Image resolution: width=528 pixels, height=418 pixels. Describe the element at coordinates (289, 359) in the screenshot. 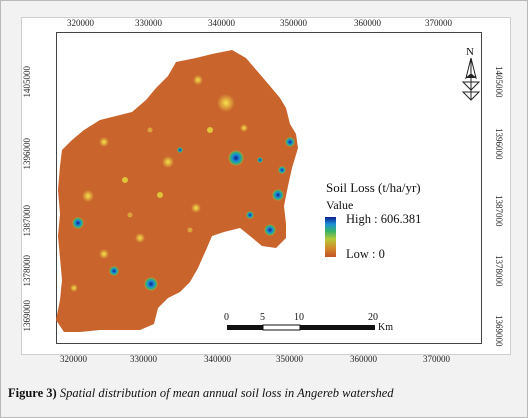

I see `x-tick-bottom: 350000` at that location.